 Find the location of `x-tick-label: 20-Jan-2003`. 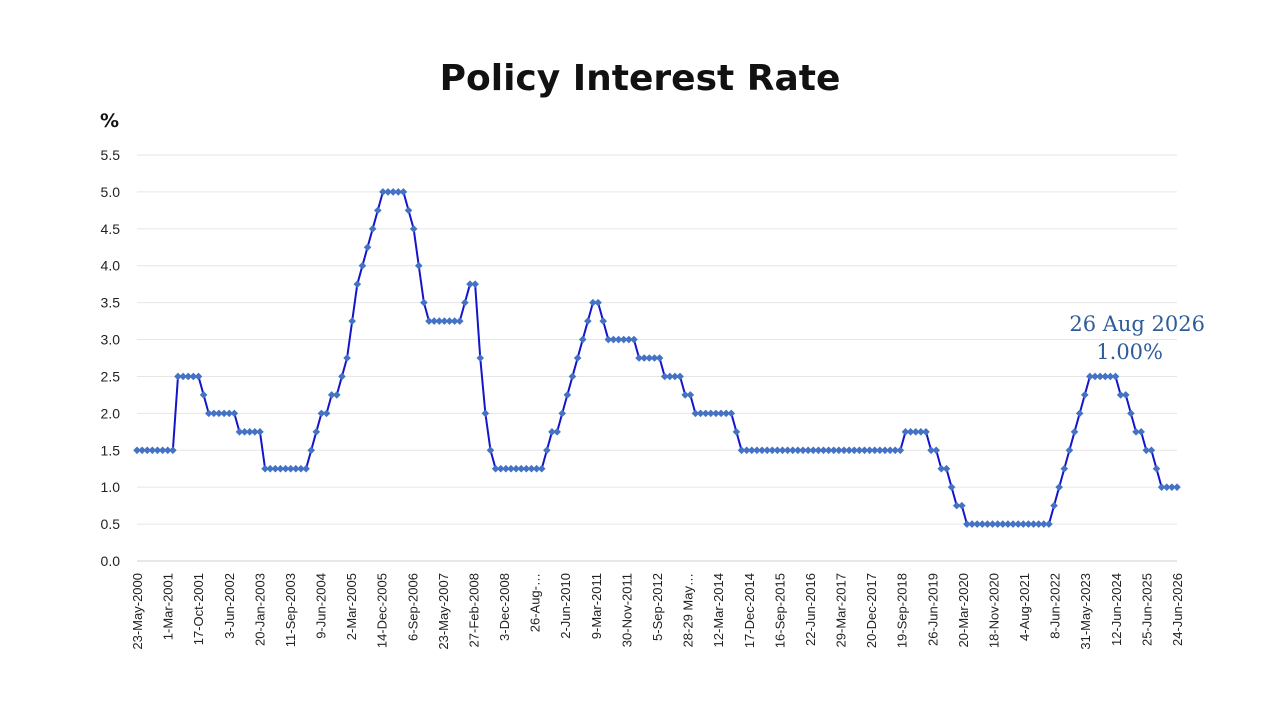

x-tick-label: 20-Jan-2003 is located at coordinates (259, 609).